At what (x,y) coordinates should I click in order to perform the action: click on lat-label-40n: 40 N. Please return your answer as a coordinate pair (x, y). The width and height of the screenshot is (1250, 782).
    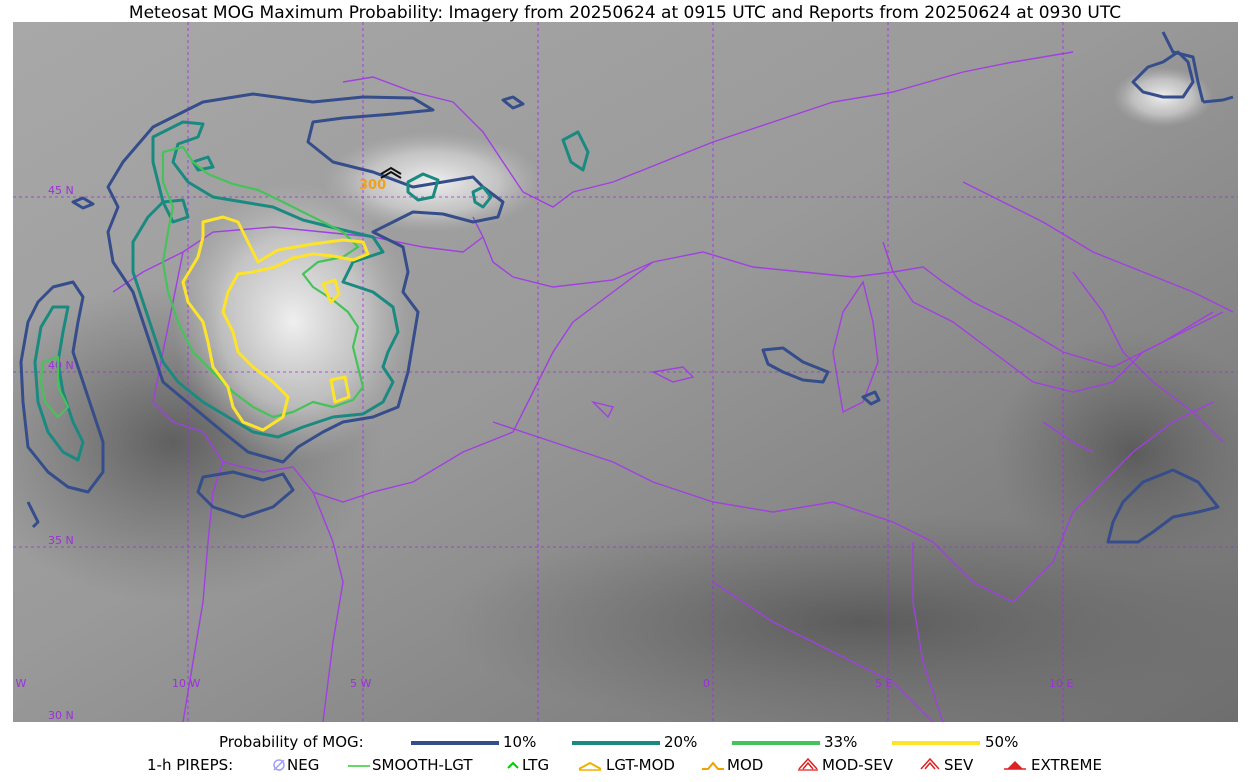
    Looking at the image, I should click on (61, 365).